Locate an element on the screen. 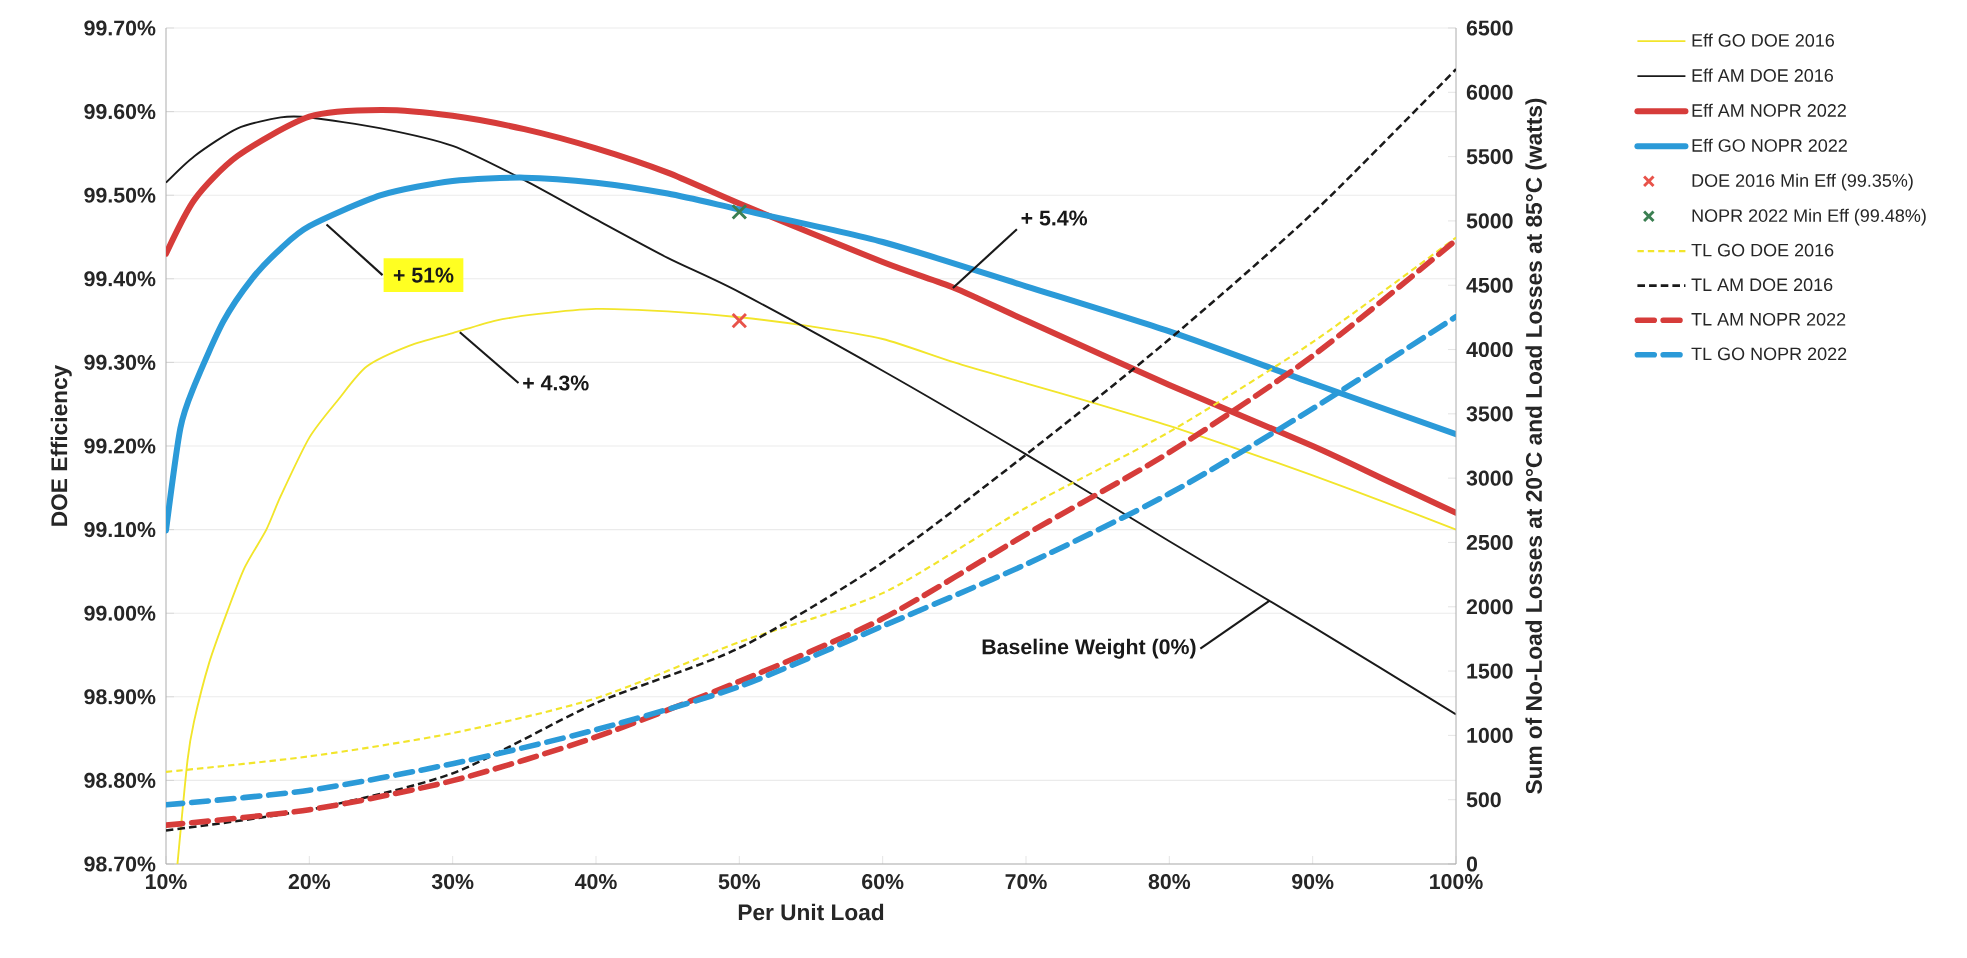 The width and height of the screenshot is (1967, 958). y-tick-label: 99.40% is located at coordinates (120, 279).